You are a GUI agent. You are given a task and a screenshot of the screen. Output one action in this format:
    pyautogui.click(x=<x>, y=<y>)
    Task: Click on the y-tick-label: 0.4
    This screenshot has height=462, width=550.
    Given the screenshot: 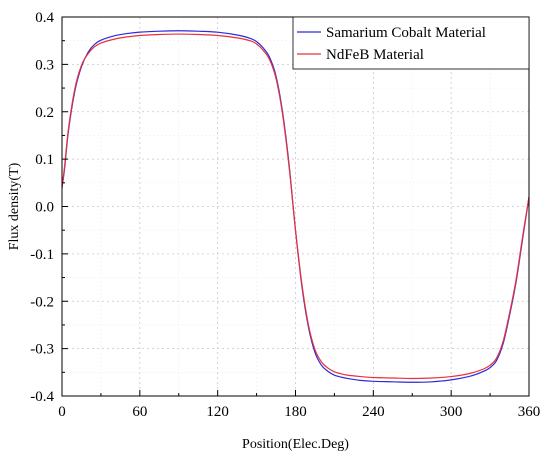 What is the action you would take?
    pyautogui.click(x=44, y=18)
    